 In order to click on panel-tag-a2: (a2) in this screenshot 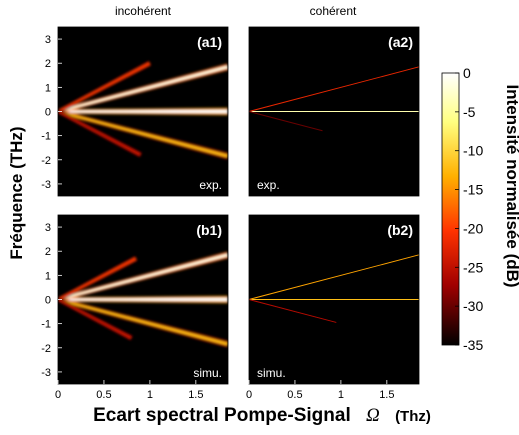, I will do `click(400, 42)`.